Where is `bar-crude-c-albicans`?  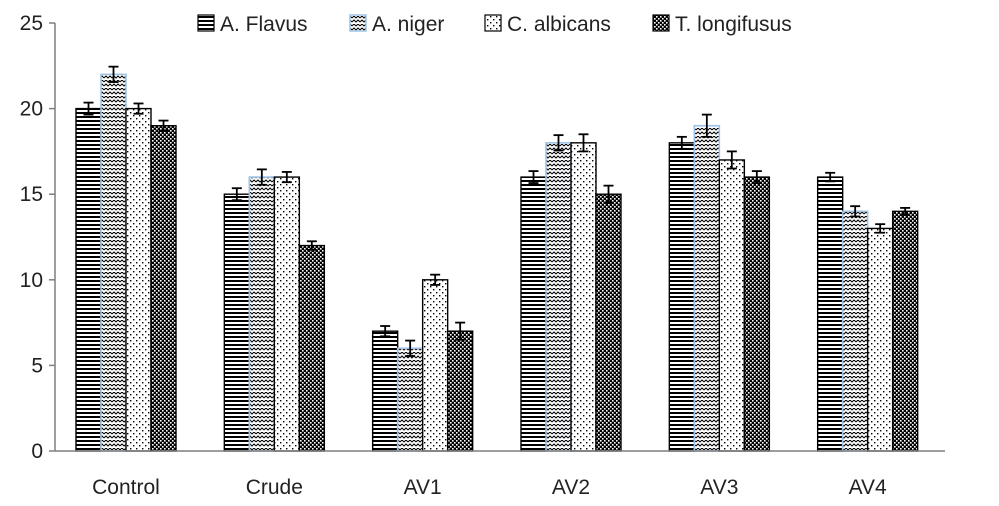 bar-crude-c-albicans is located at coordinates (287, 314).